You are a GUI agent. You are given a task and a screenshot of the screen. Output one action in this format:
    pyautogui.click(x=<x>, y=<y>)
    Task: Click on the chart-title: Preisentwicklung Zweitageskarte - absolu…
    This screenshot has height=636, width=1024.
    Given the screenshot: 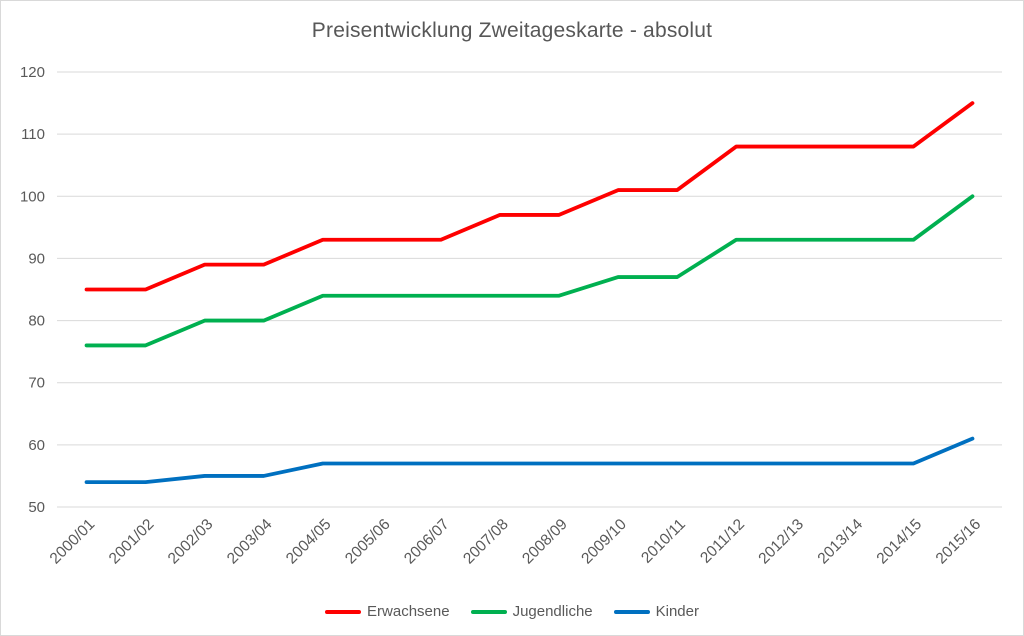 What is the action you would take?
    pyautogui.click(x=512, y=30)
    